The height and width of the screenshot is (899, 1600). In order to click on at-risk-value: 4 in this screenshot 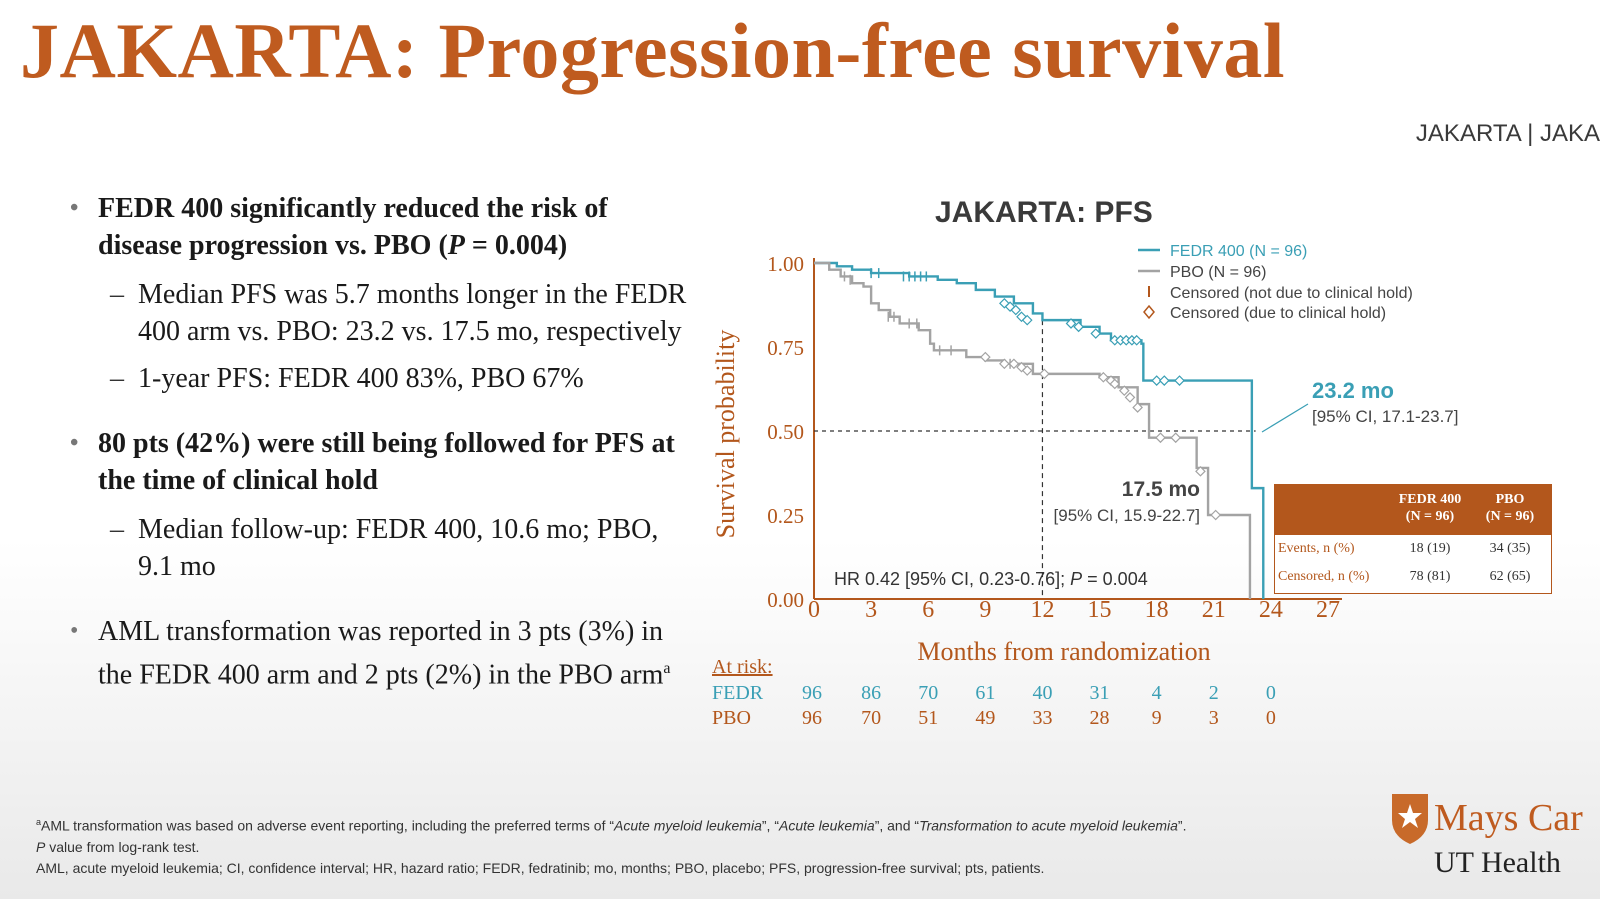, I will do `click(1157, 693)`.